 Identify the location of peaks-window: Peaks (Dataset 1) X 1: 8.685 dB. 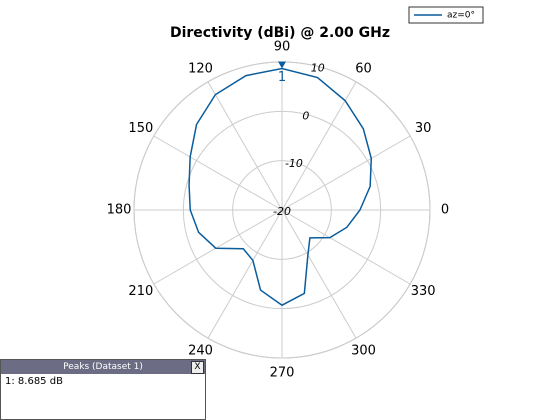
(103, 389).